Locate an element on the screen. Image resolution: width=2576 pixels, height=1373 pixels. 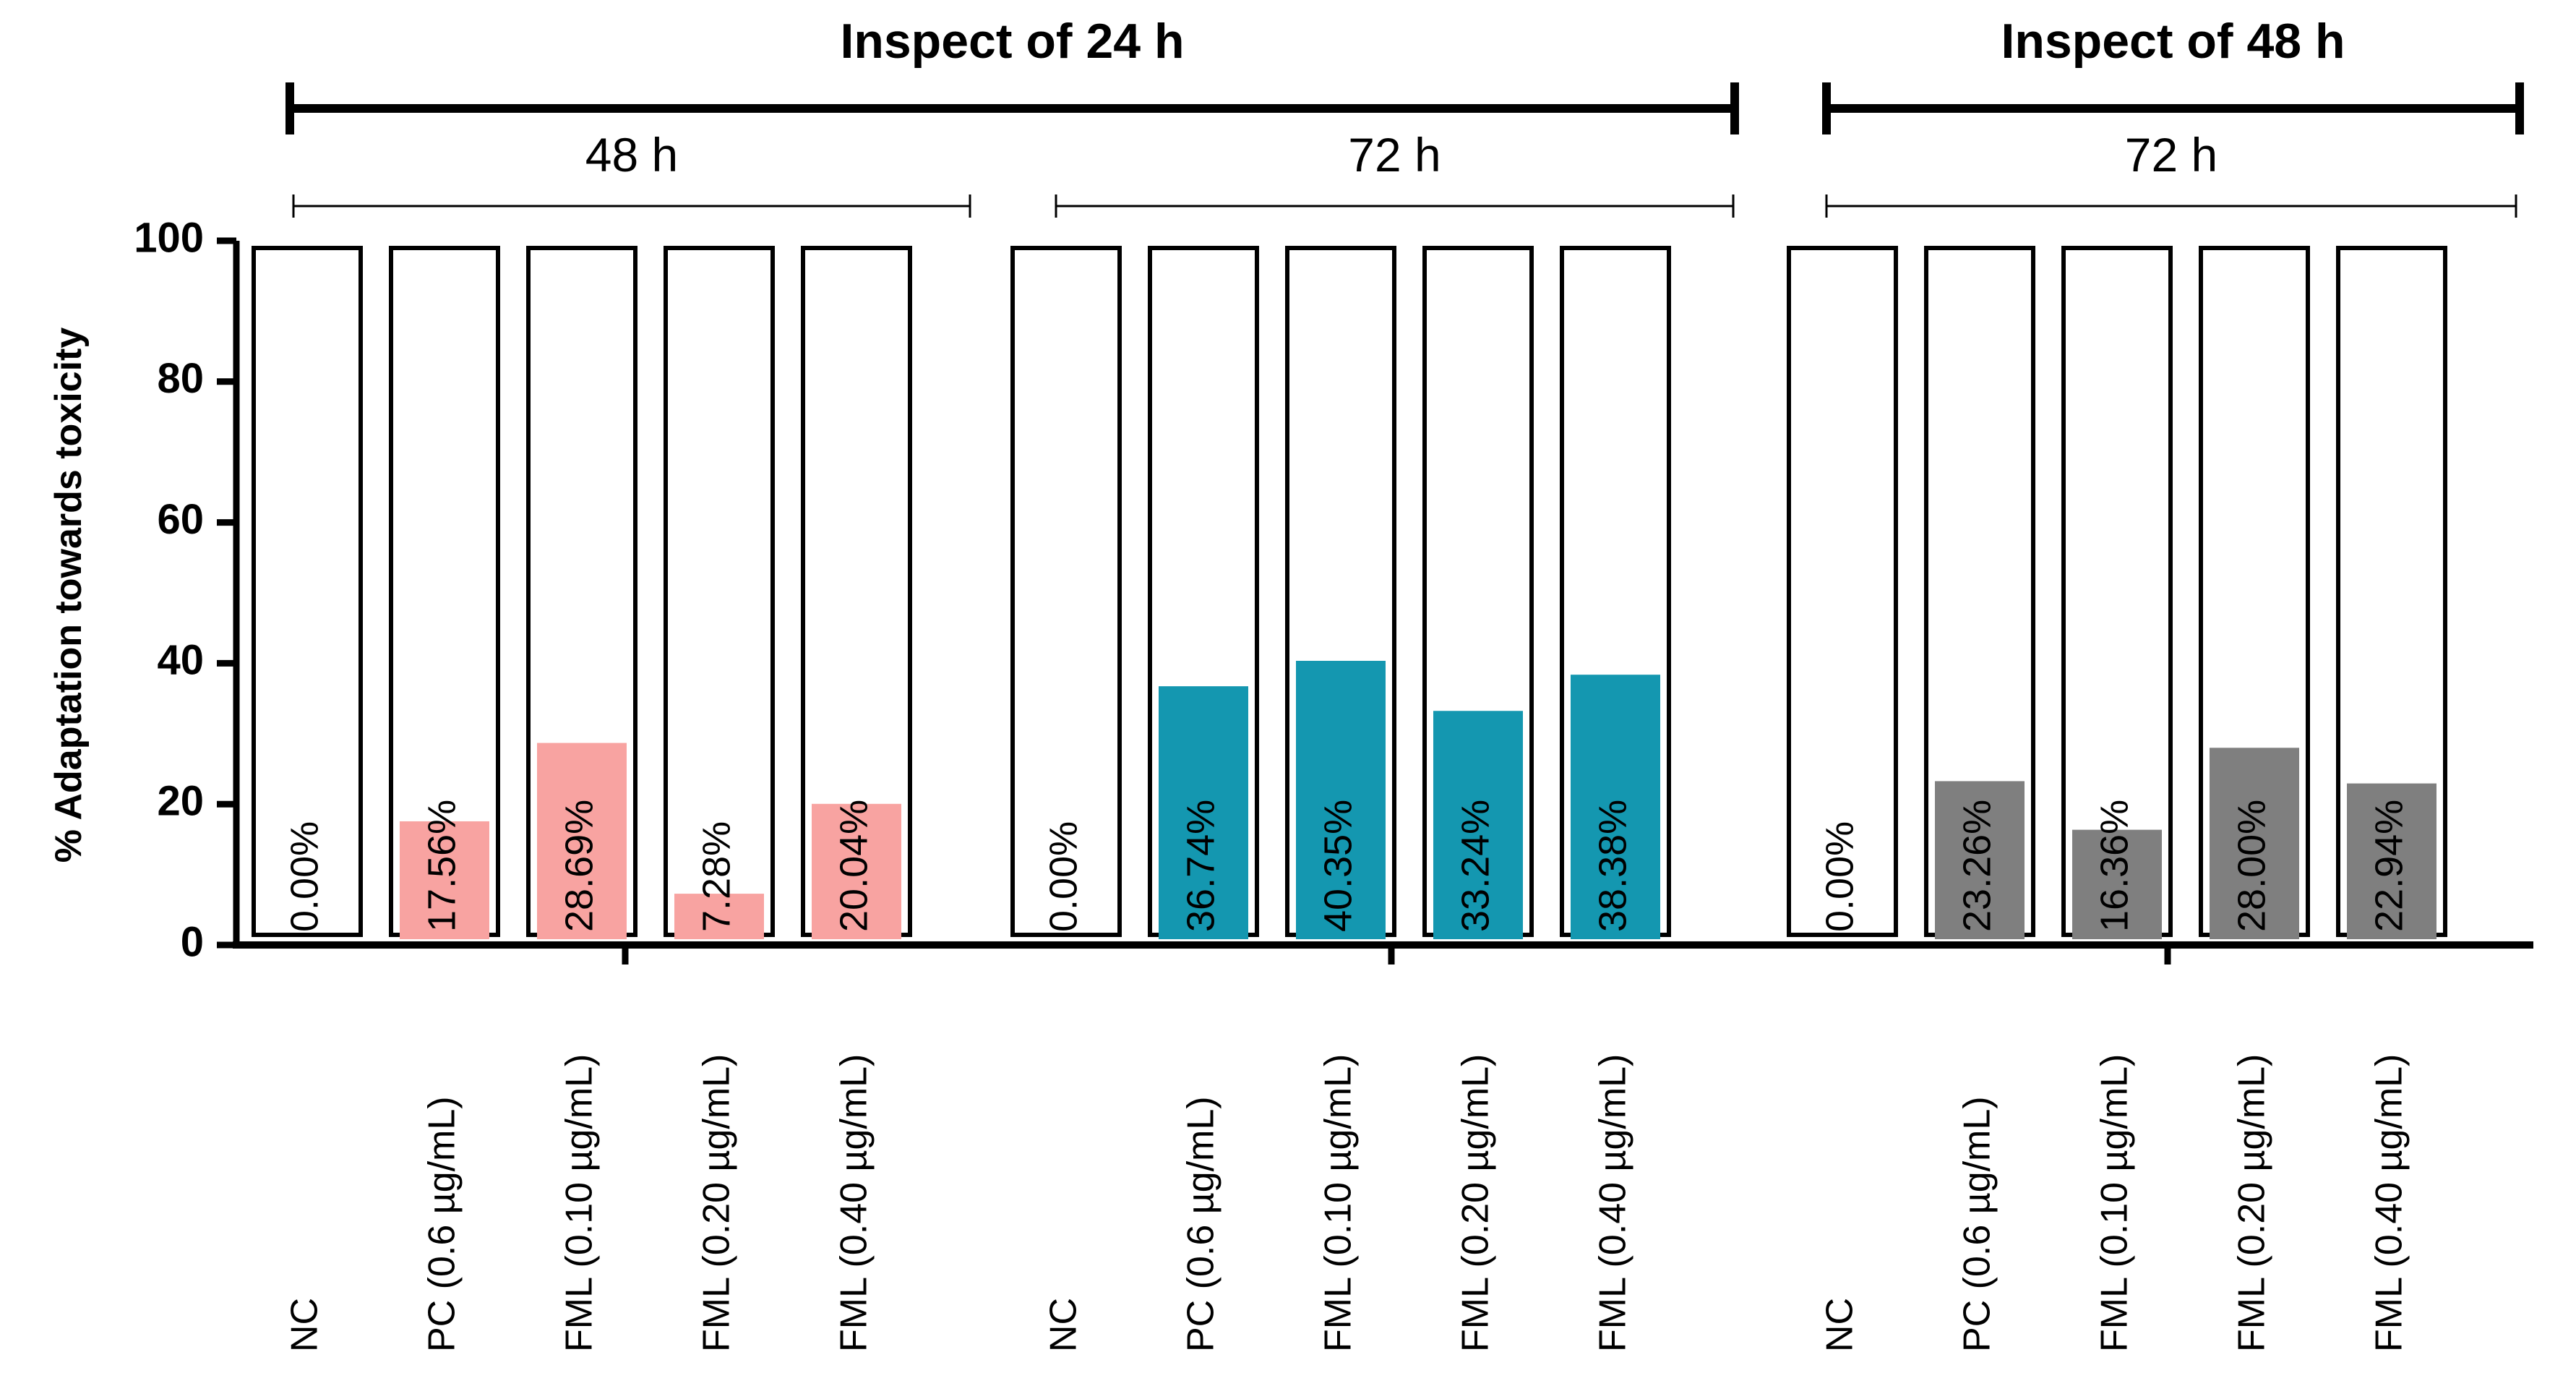
y-tick-label: 80 is located at coordinates (181, 378).